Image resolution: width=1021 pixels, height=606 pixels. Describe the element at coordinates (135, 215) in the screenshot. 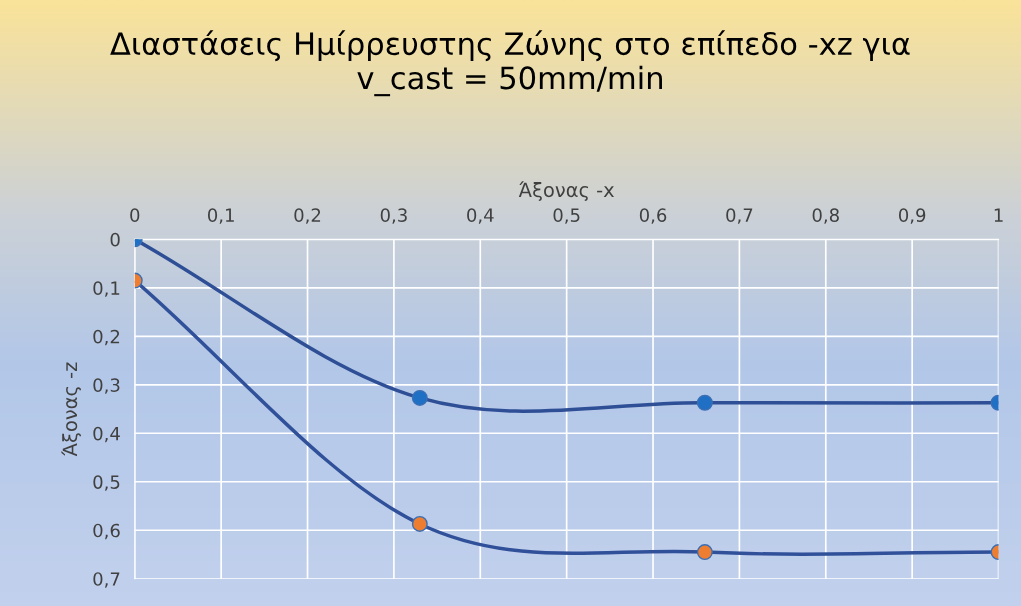

I see `x-tick-label: 0` at that location.